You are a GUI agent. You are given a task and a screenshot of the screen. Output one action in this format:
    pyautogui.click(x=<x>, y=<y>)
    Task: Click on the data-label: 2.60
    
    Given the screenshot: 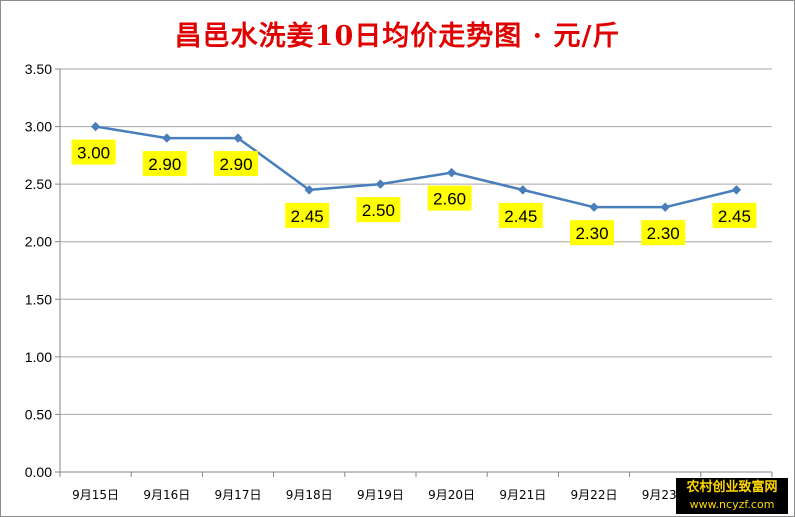 What is the action you would take?
    pyautogui.click(x=449, y=198)
    